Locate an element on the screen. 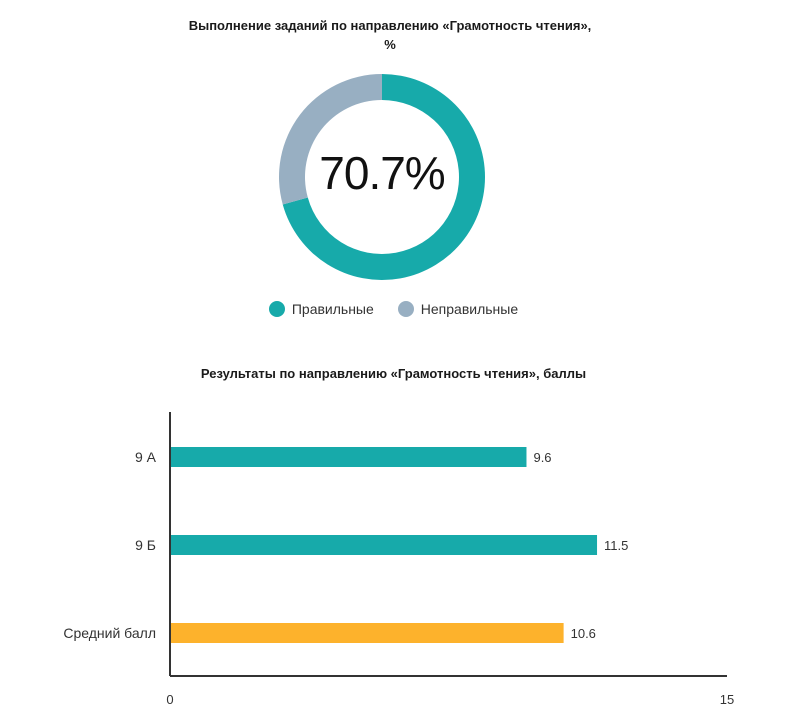 The width and height of the screenshot is (787, 716). legend-swatch-incorrect is located at coordinates (405, 309).